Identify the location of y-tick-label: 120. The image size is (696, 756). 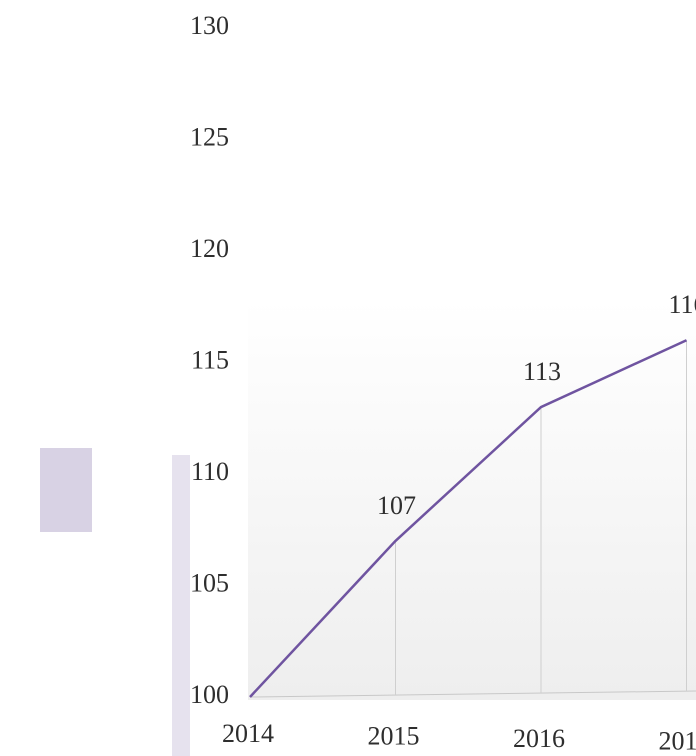
(209, 248).